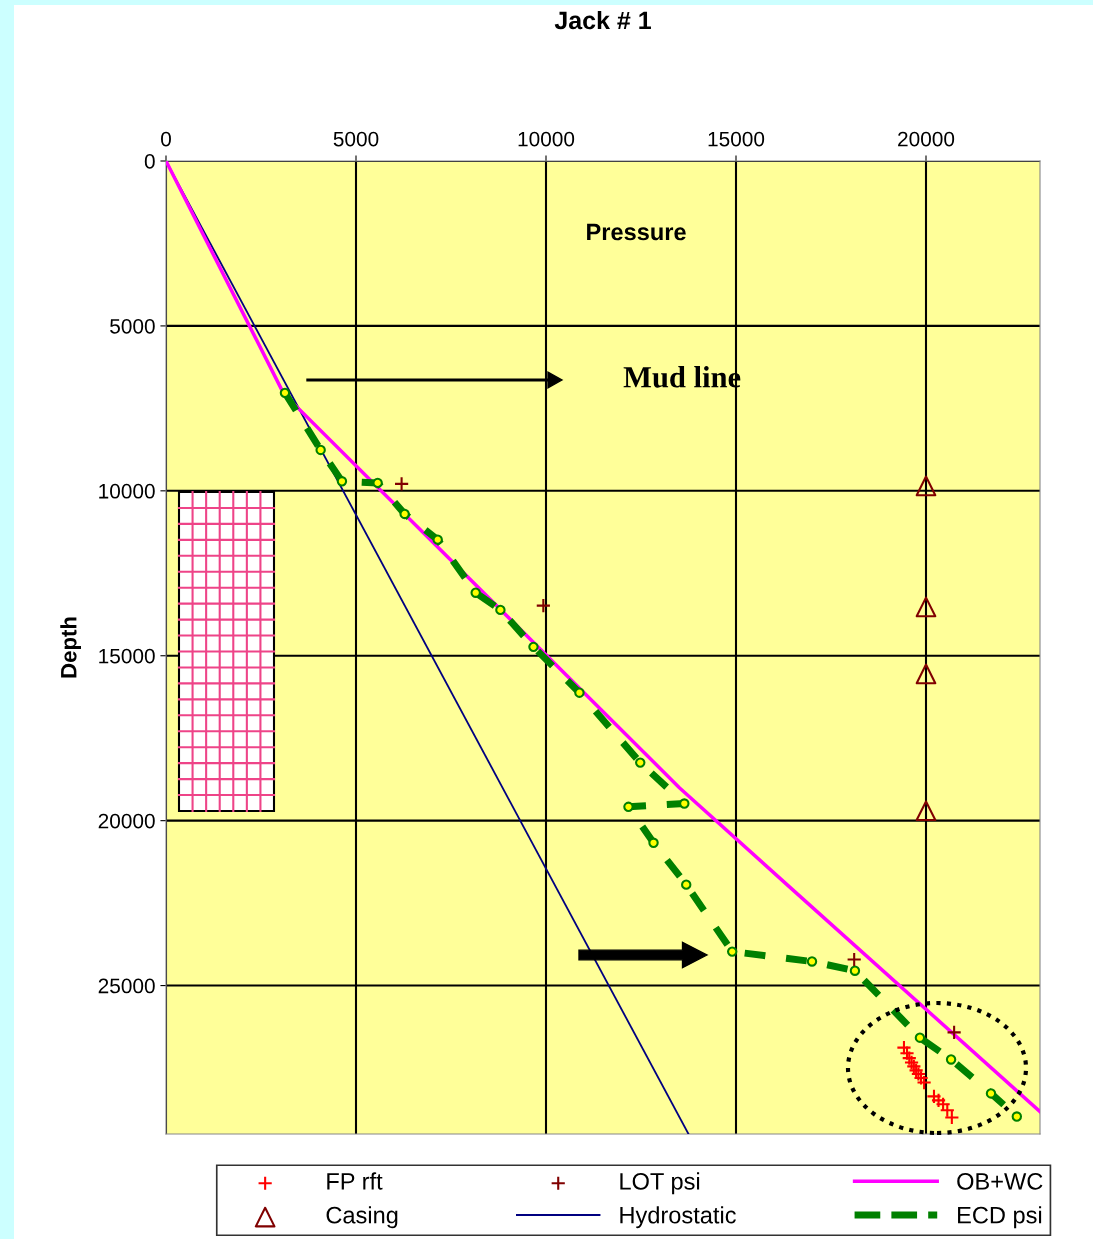 The image size is (1093, 1239). What do you see at coordinates (1000, 1217) in the screenshot?
I see `legend-label: ECD psi` at bounding box center [1000, 1217].